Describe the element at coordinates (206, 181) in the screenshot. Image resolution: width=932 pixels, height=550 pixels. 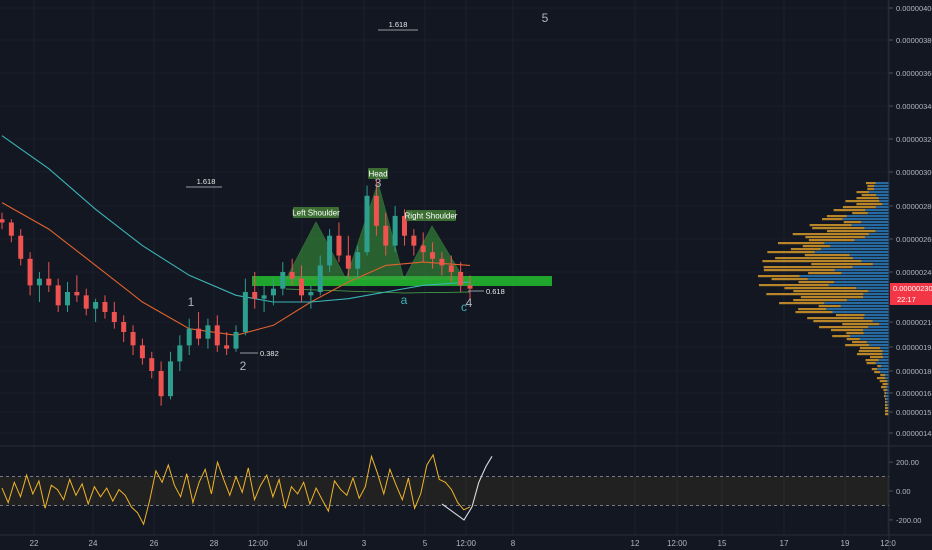
I see `fib-label-left: 1.618` at that location.